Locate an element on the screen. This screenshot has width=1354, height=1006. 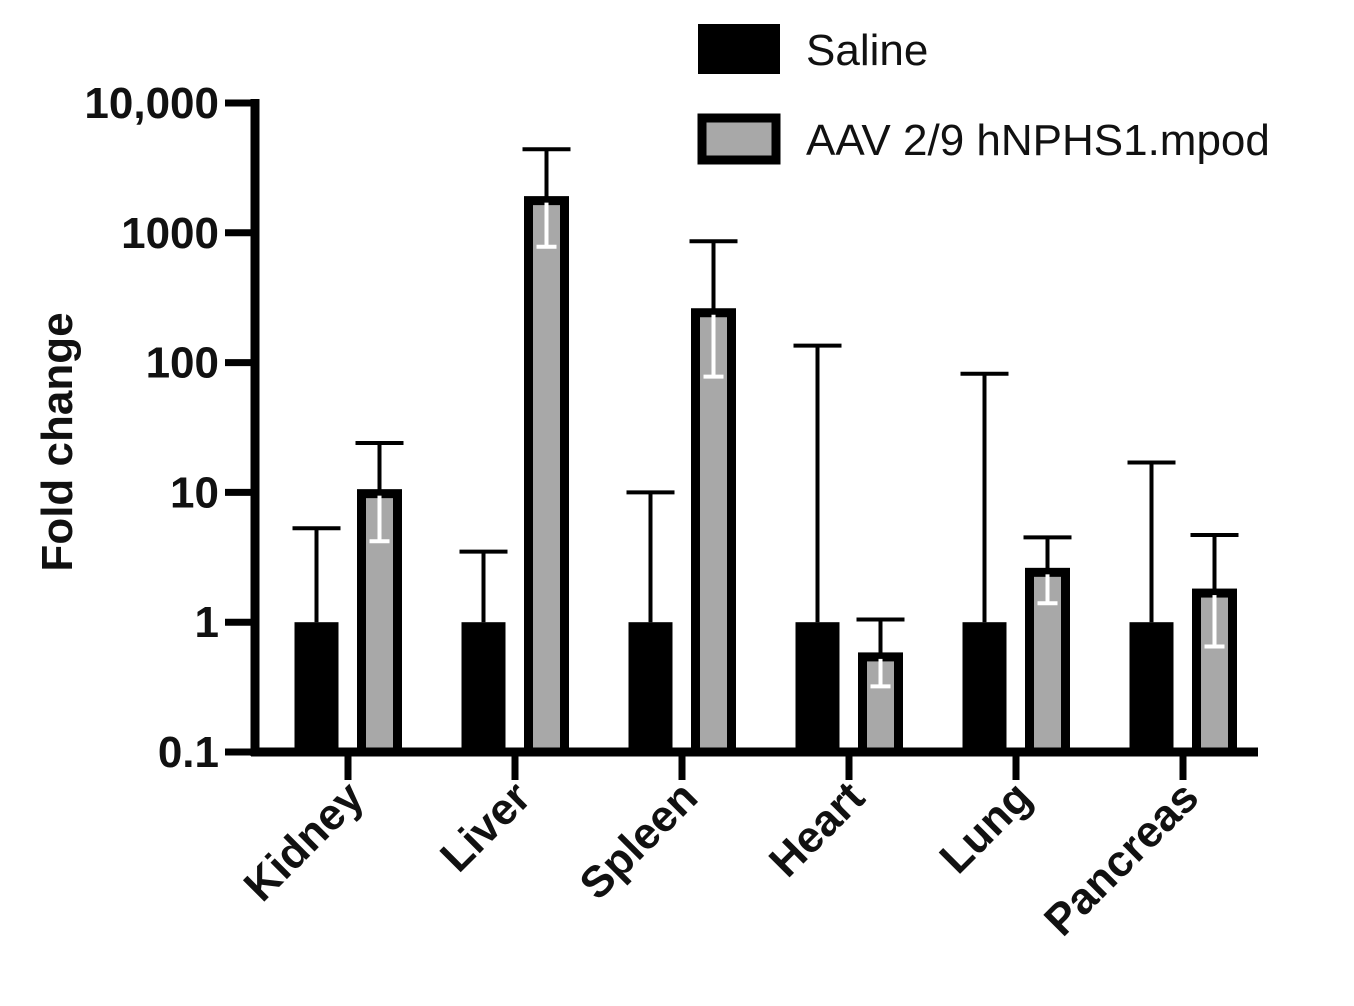
legend-label: AAV 2/9 hNPHS1.mpod is located at coordinates (1038, 140).